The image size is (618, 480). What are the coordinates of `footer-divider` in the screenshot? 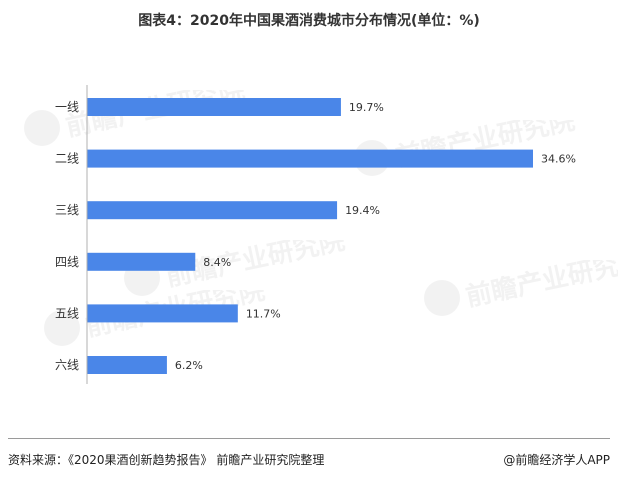 It's located at (309, 438).